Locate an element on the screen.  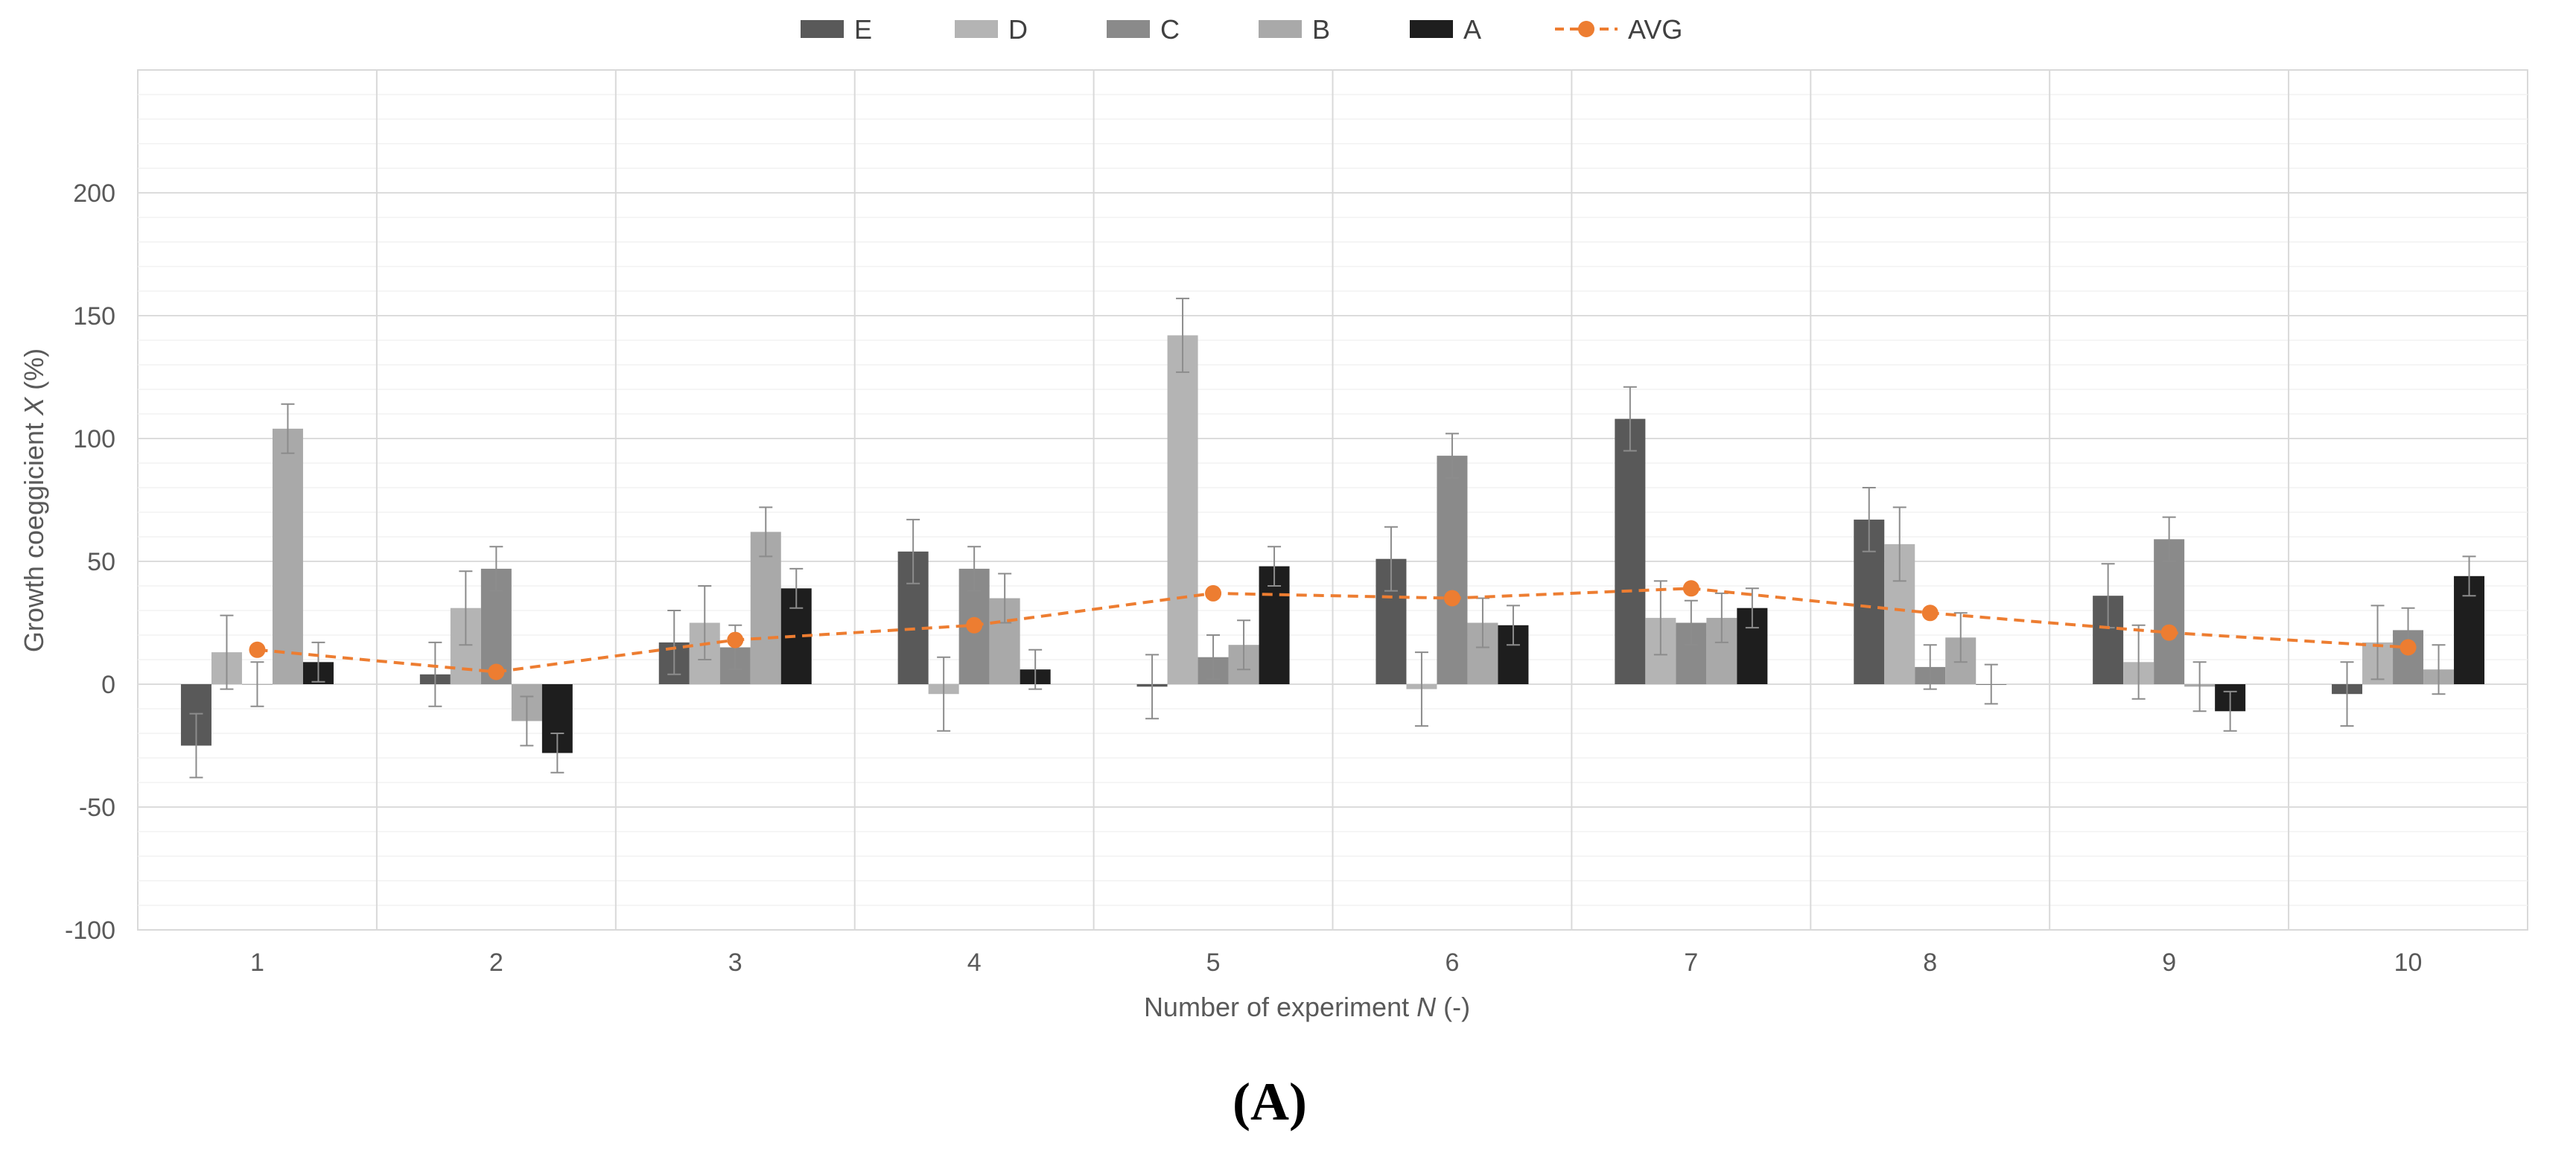
y-tick-label: 50 is located at coordinates (101, 562).